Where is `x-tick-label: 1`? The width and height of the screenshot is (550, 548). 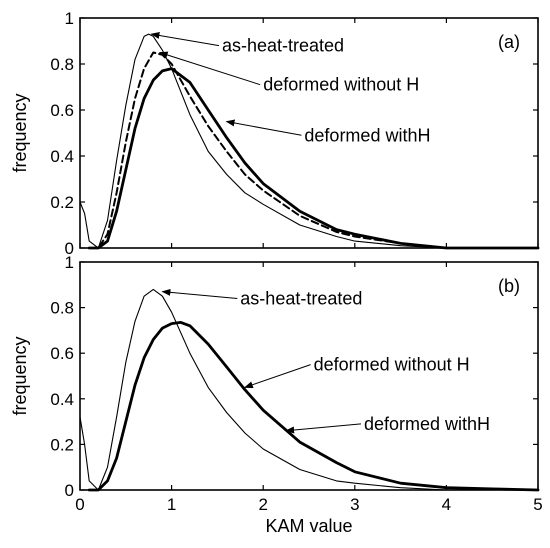
x-tick-label: 1 is located at coordinates (171, 504).